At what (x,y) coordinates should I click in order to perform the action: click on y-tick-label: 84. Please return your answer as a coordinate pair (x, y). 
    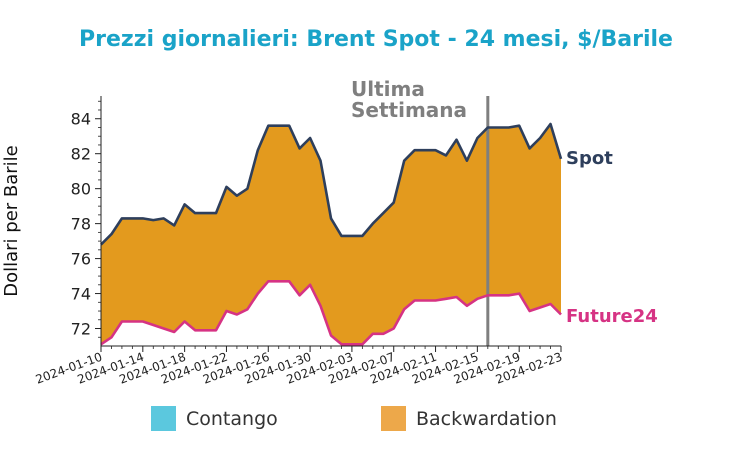
    Looking at the image, I should click on (81, 119).